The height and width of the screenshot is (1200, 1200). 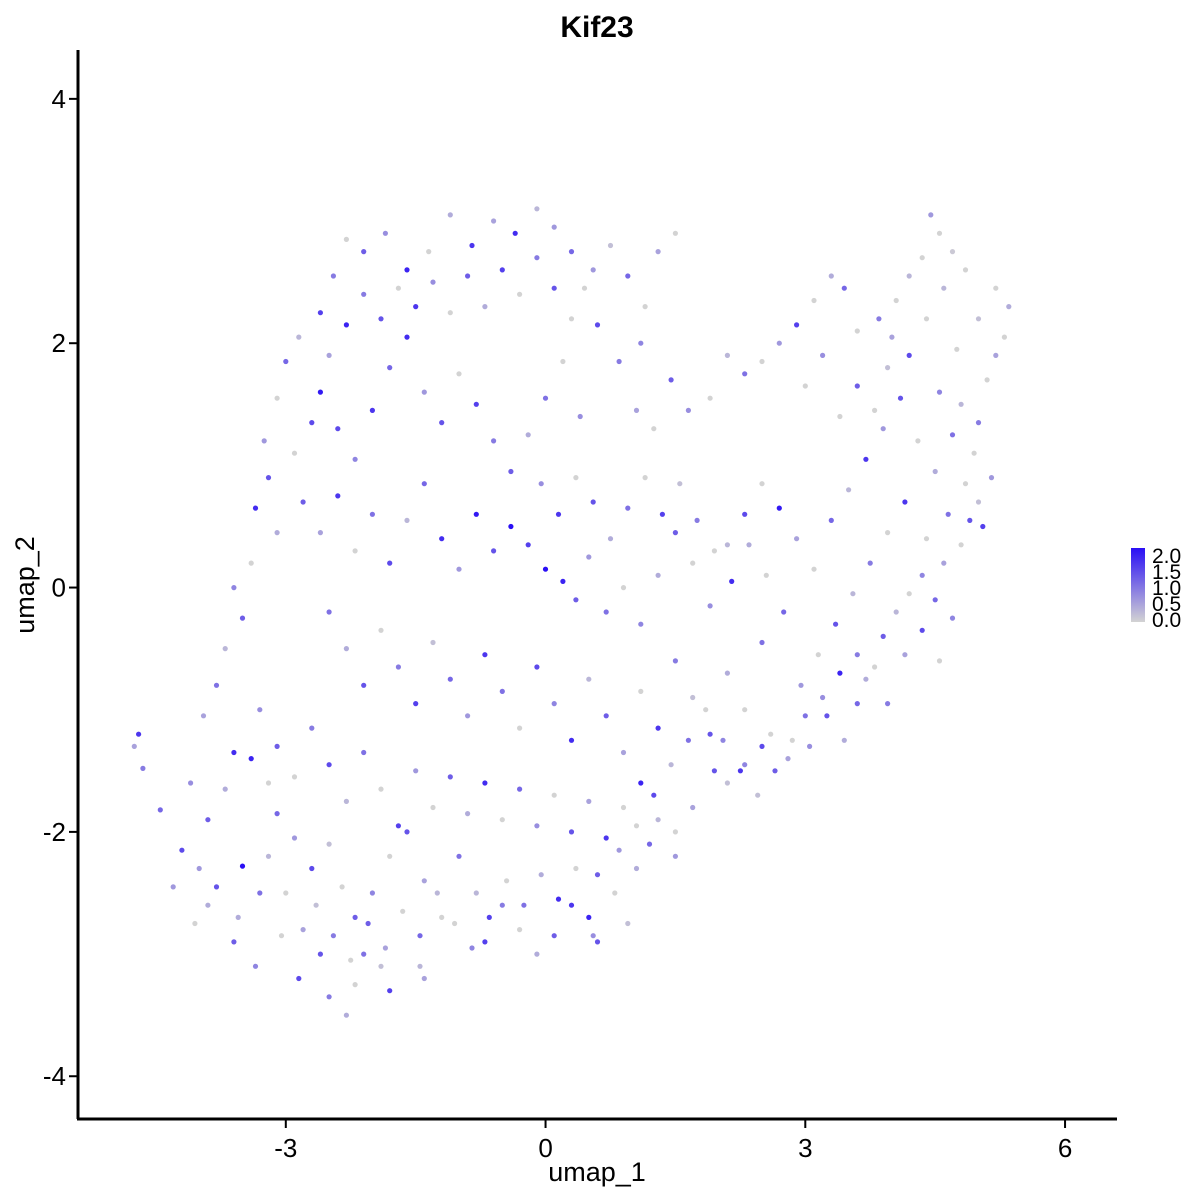 What do you see at coordinates (596, 27) in the screenshot?
I see `chart-title: Kif23` at bounding box center [596, 27].